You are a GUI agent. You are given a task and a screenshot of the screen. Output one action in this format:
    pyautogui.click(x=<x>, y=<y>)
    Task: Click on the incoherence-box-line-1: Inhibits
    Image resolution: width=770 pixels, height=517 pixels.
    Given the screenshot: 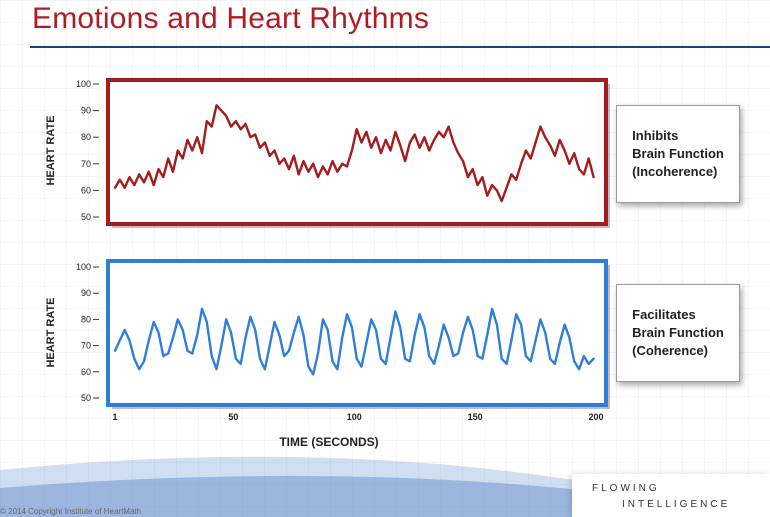 What is the action you would take?
    pyautogui.click(x=655, y=135)
    